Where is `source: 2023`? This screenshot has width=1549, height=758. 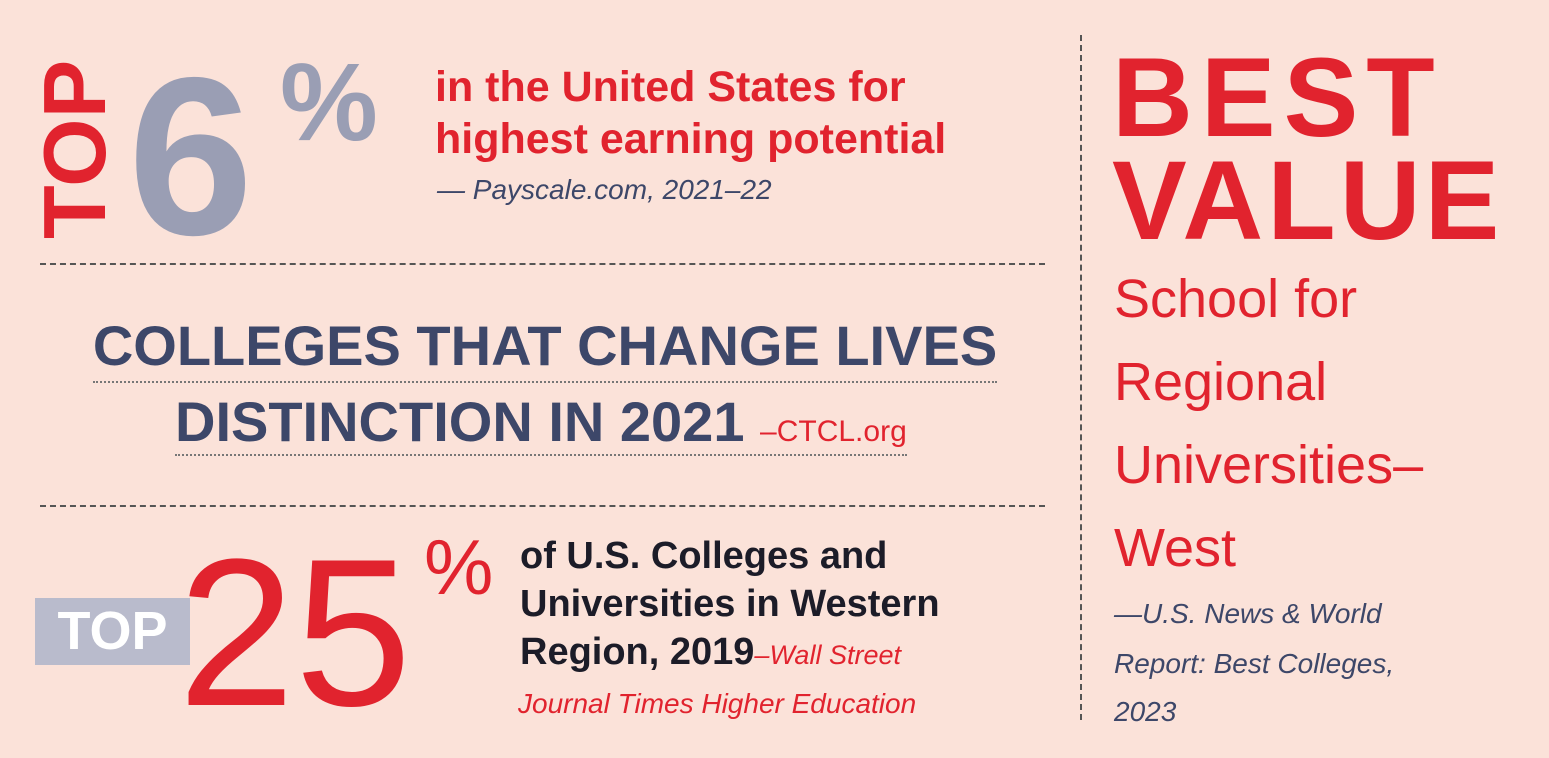
source: 2023 is located at coordinates (1145, 711).